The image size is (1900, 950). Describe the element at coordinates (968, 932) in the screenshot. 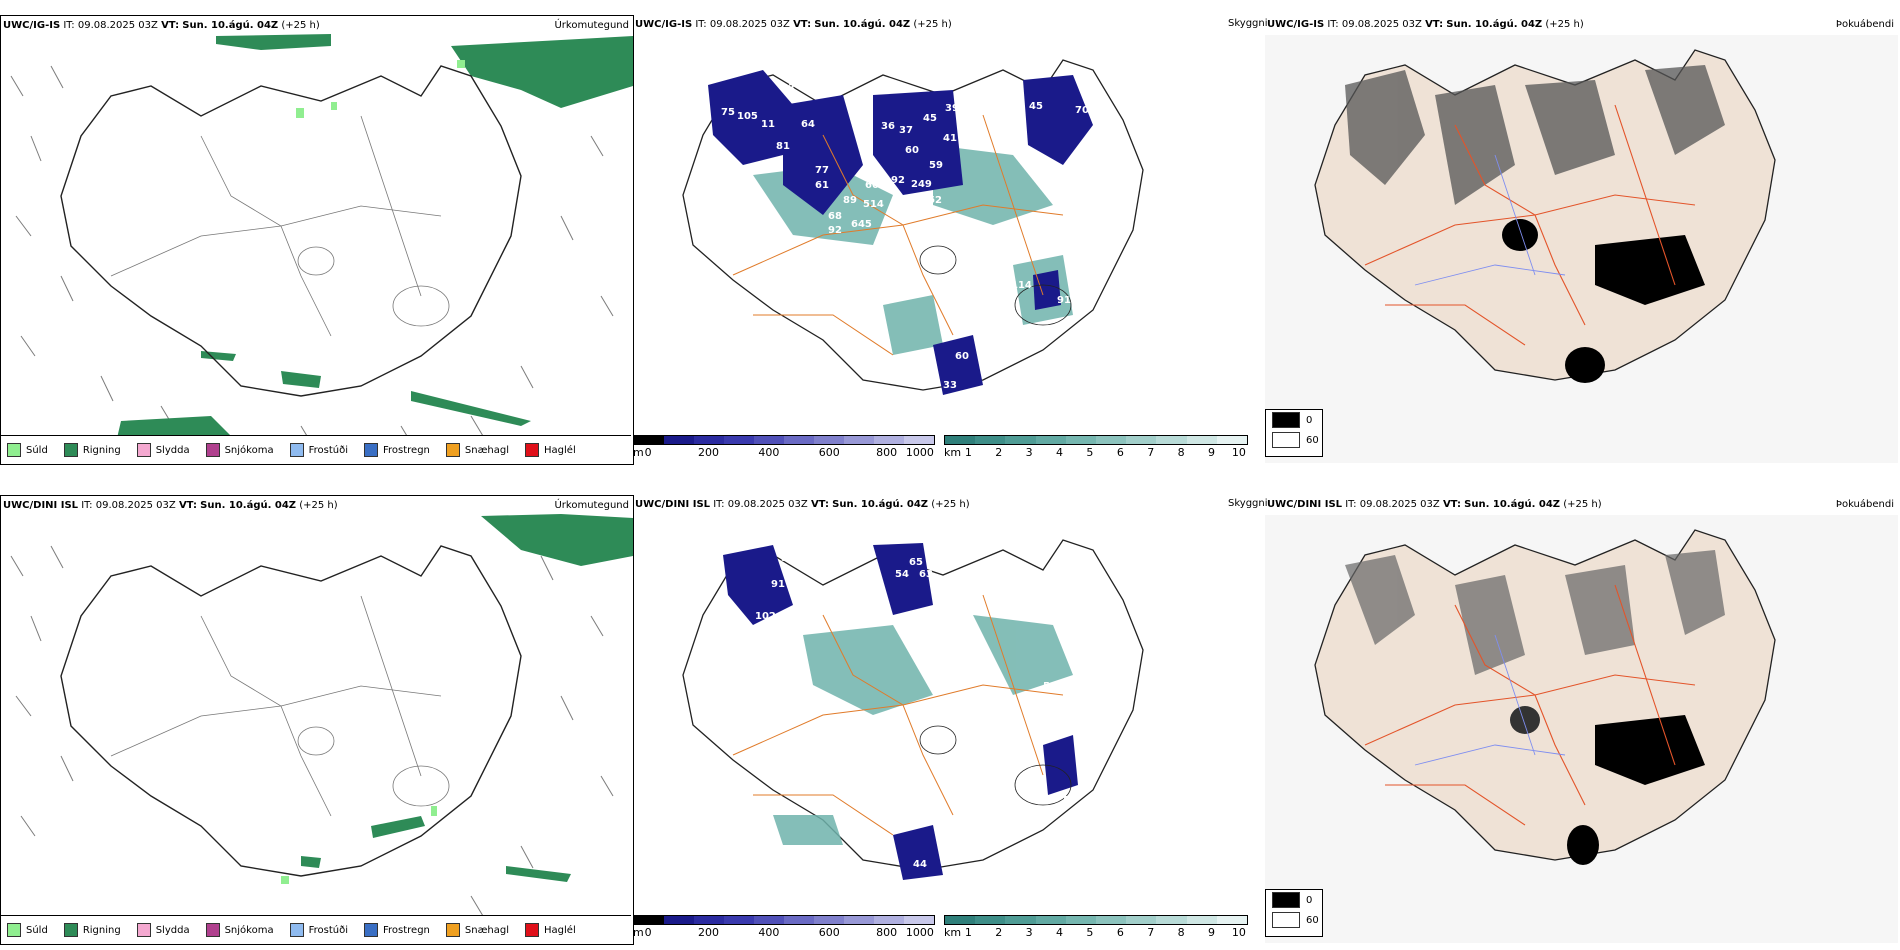

I see `tick: 1` at that location.